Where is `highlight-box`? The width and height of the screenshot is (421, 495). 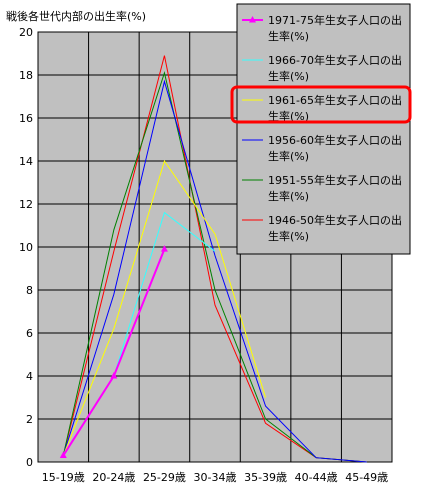 highlight-box is located at coordinates (321, 104).